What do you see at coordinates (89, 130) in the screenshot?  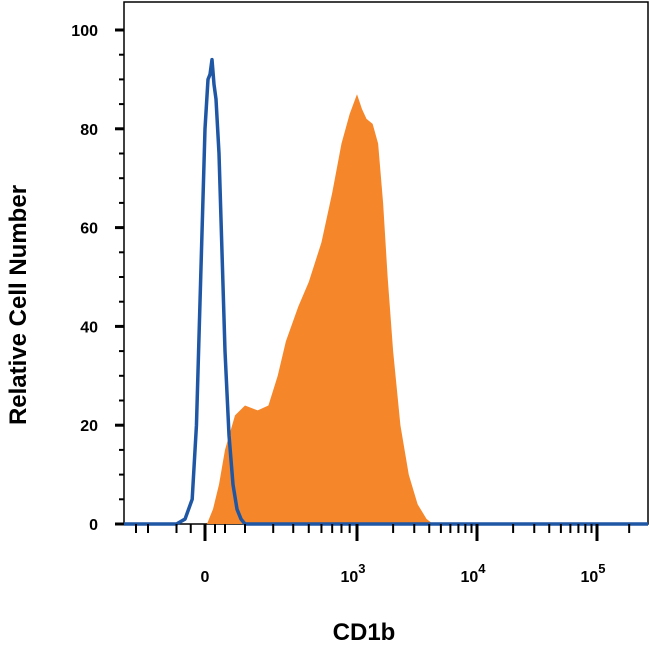 I see `y-tick-label: 80` at bounding box center [89, 130].